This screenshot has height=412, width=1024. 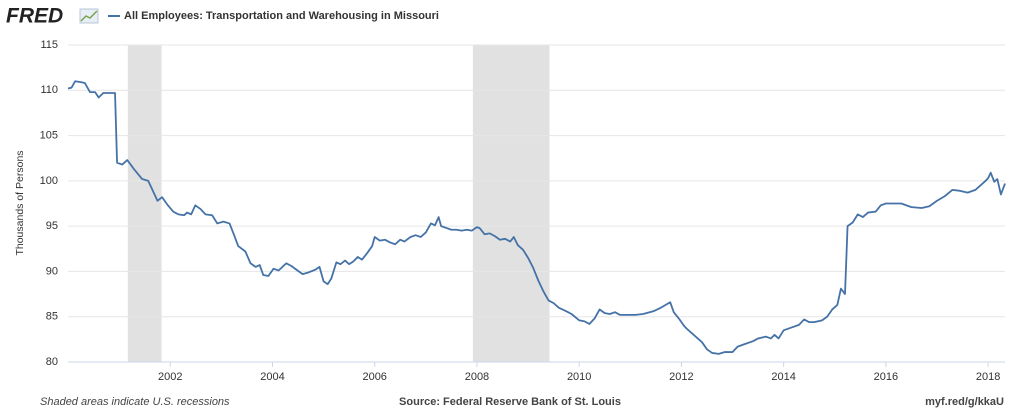 What do you see at coordinates (579, 377) in the screenshot?
I see `x-tick-label: 2010` at bounding box center [579, 377].